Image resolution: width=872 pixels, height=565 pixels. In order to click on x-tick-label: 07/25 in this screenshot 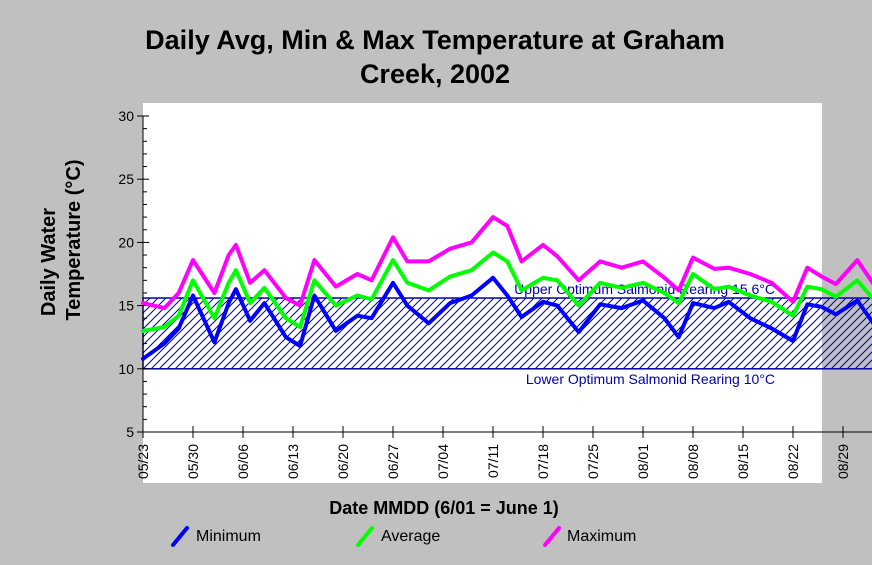, I will do `click(593, 461)`.